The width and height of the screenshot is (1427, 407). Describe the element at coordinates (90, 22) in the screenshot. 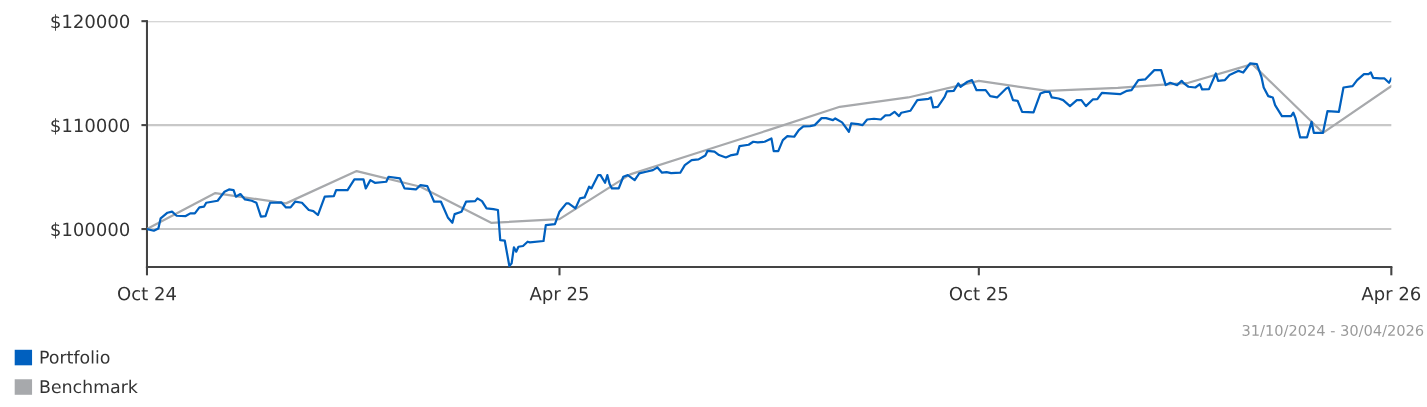

I see `y-tick-label: $120000` at that location.